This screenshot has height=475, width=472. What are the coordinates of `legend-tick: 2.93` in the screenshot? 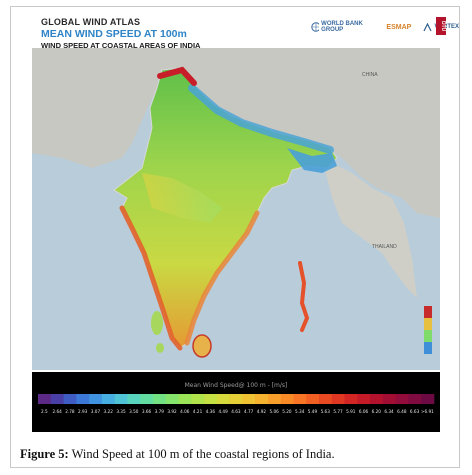 It's located at (83, 411).